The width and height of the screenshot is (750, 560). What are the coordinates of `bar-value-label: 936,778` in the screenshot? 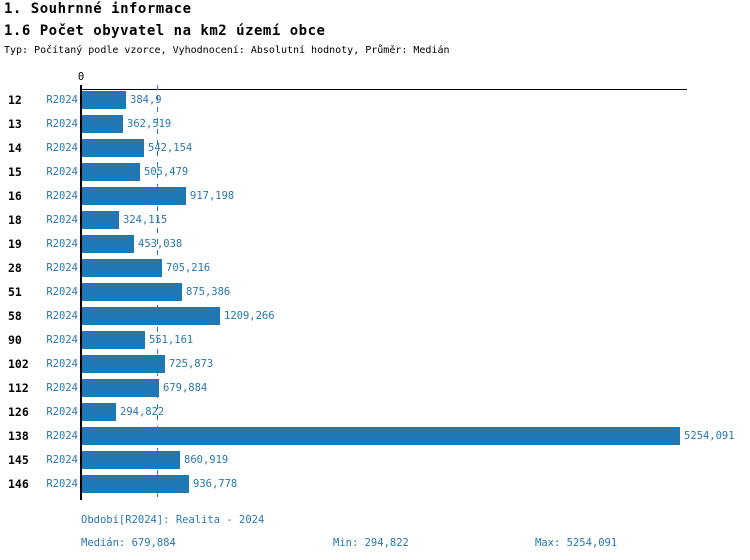 It's located at (215, 484).